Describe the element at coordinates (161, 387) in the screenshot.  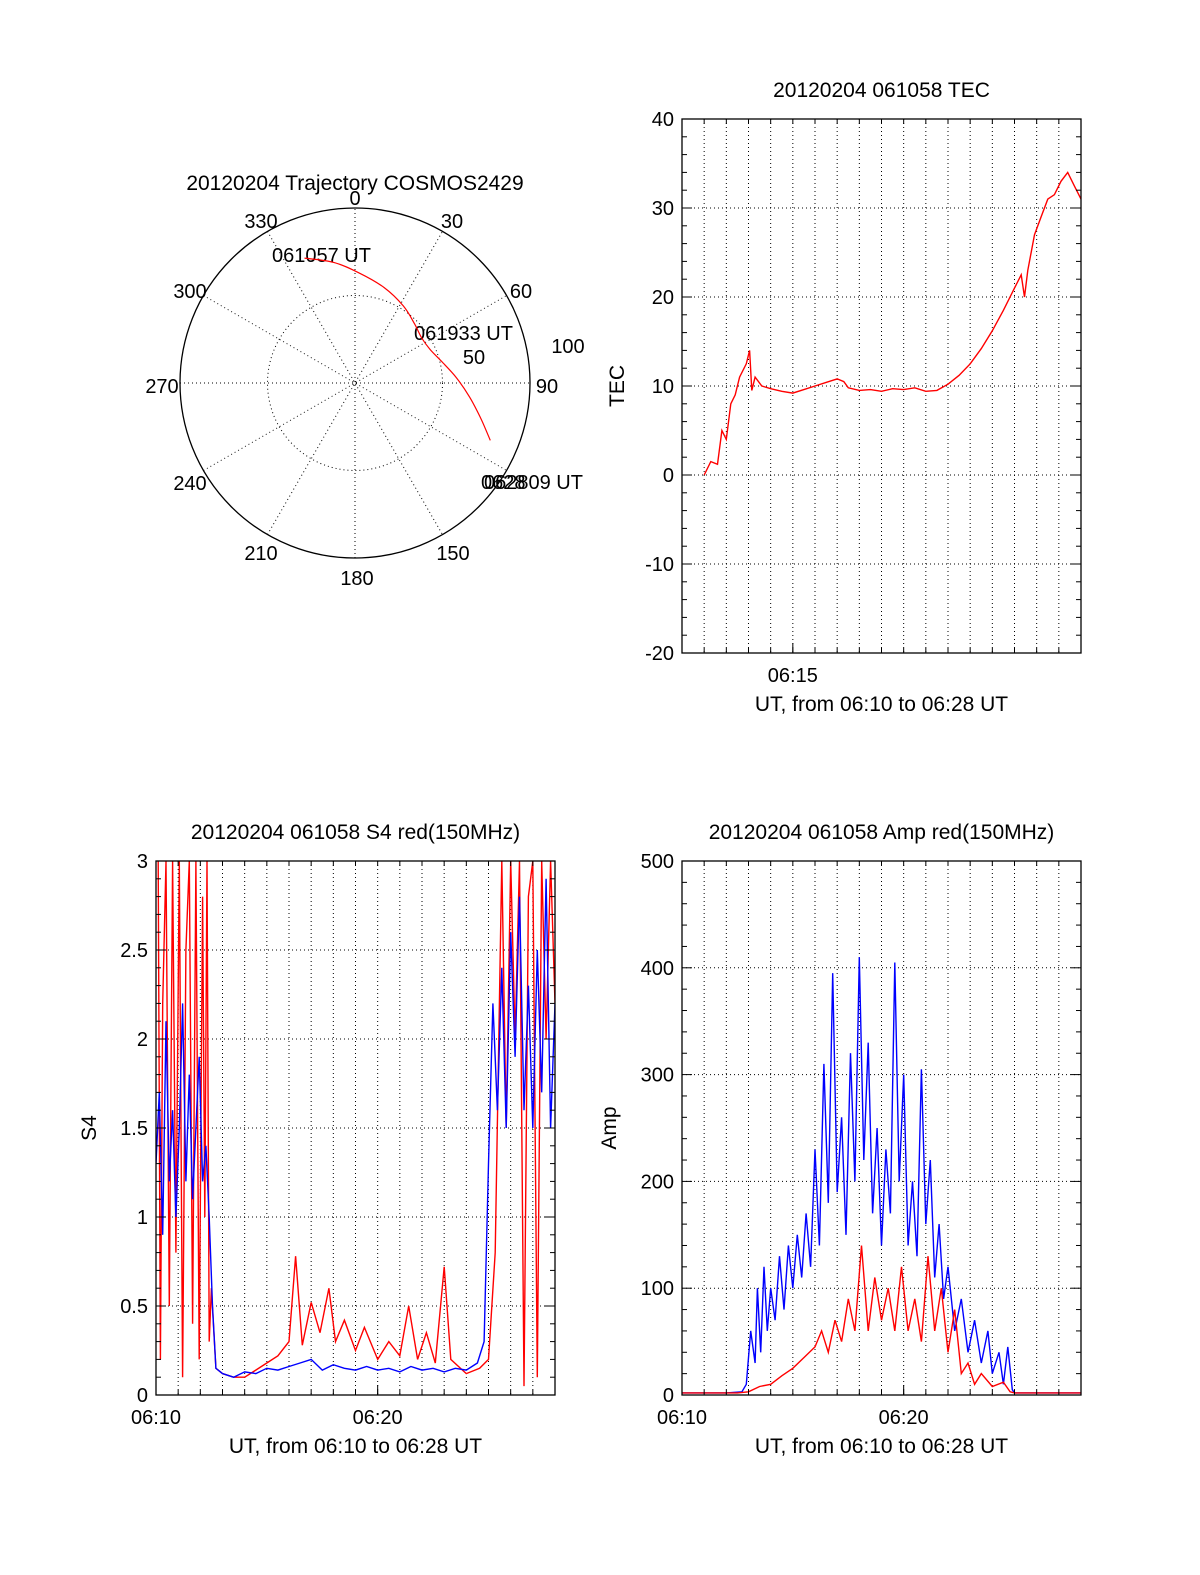
I see `polar-angle-label: 270` at that location.